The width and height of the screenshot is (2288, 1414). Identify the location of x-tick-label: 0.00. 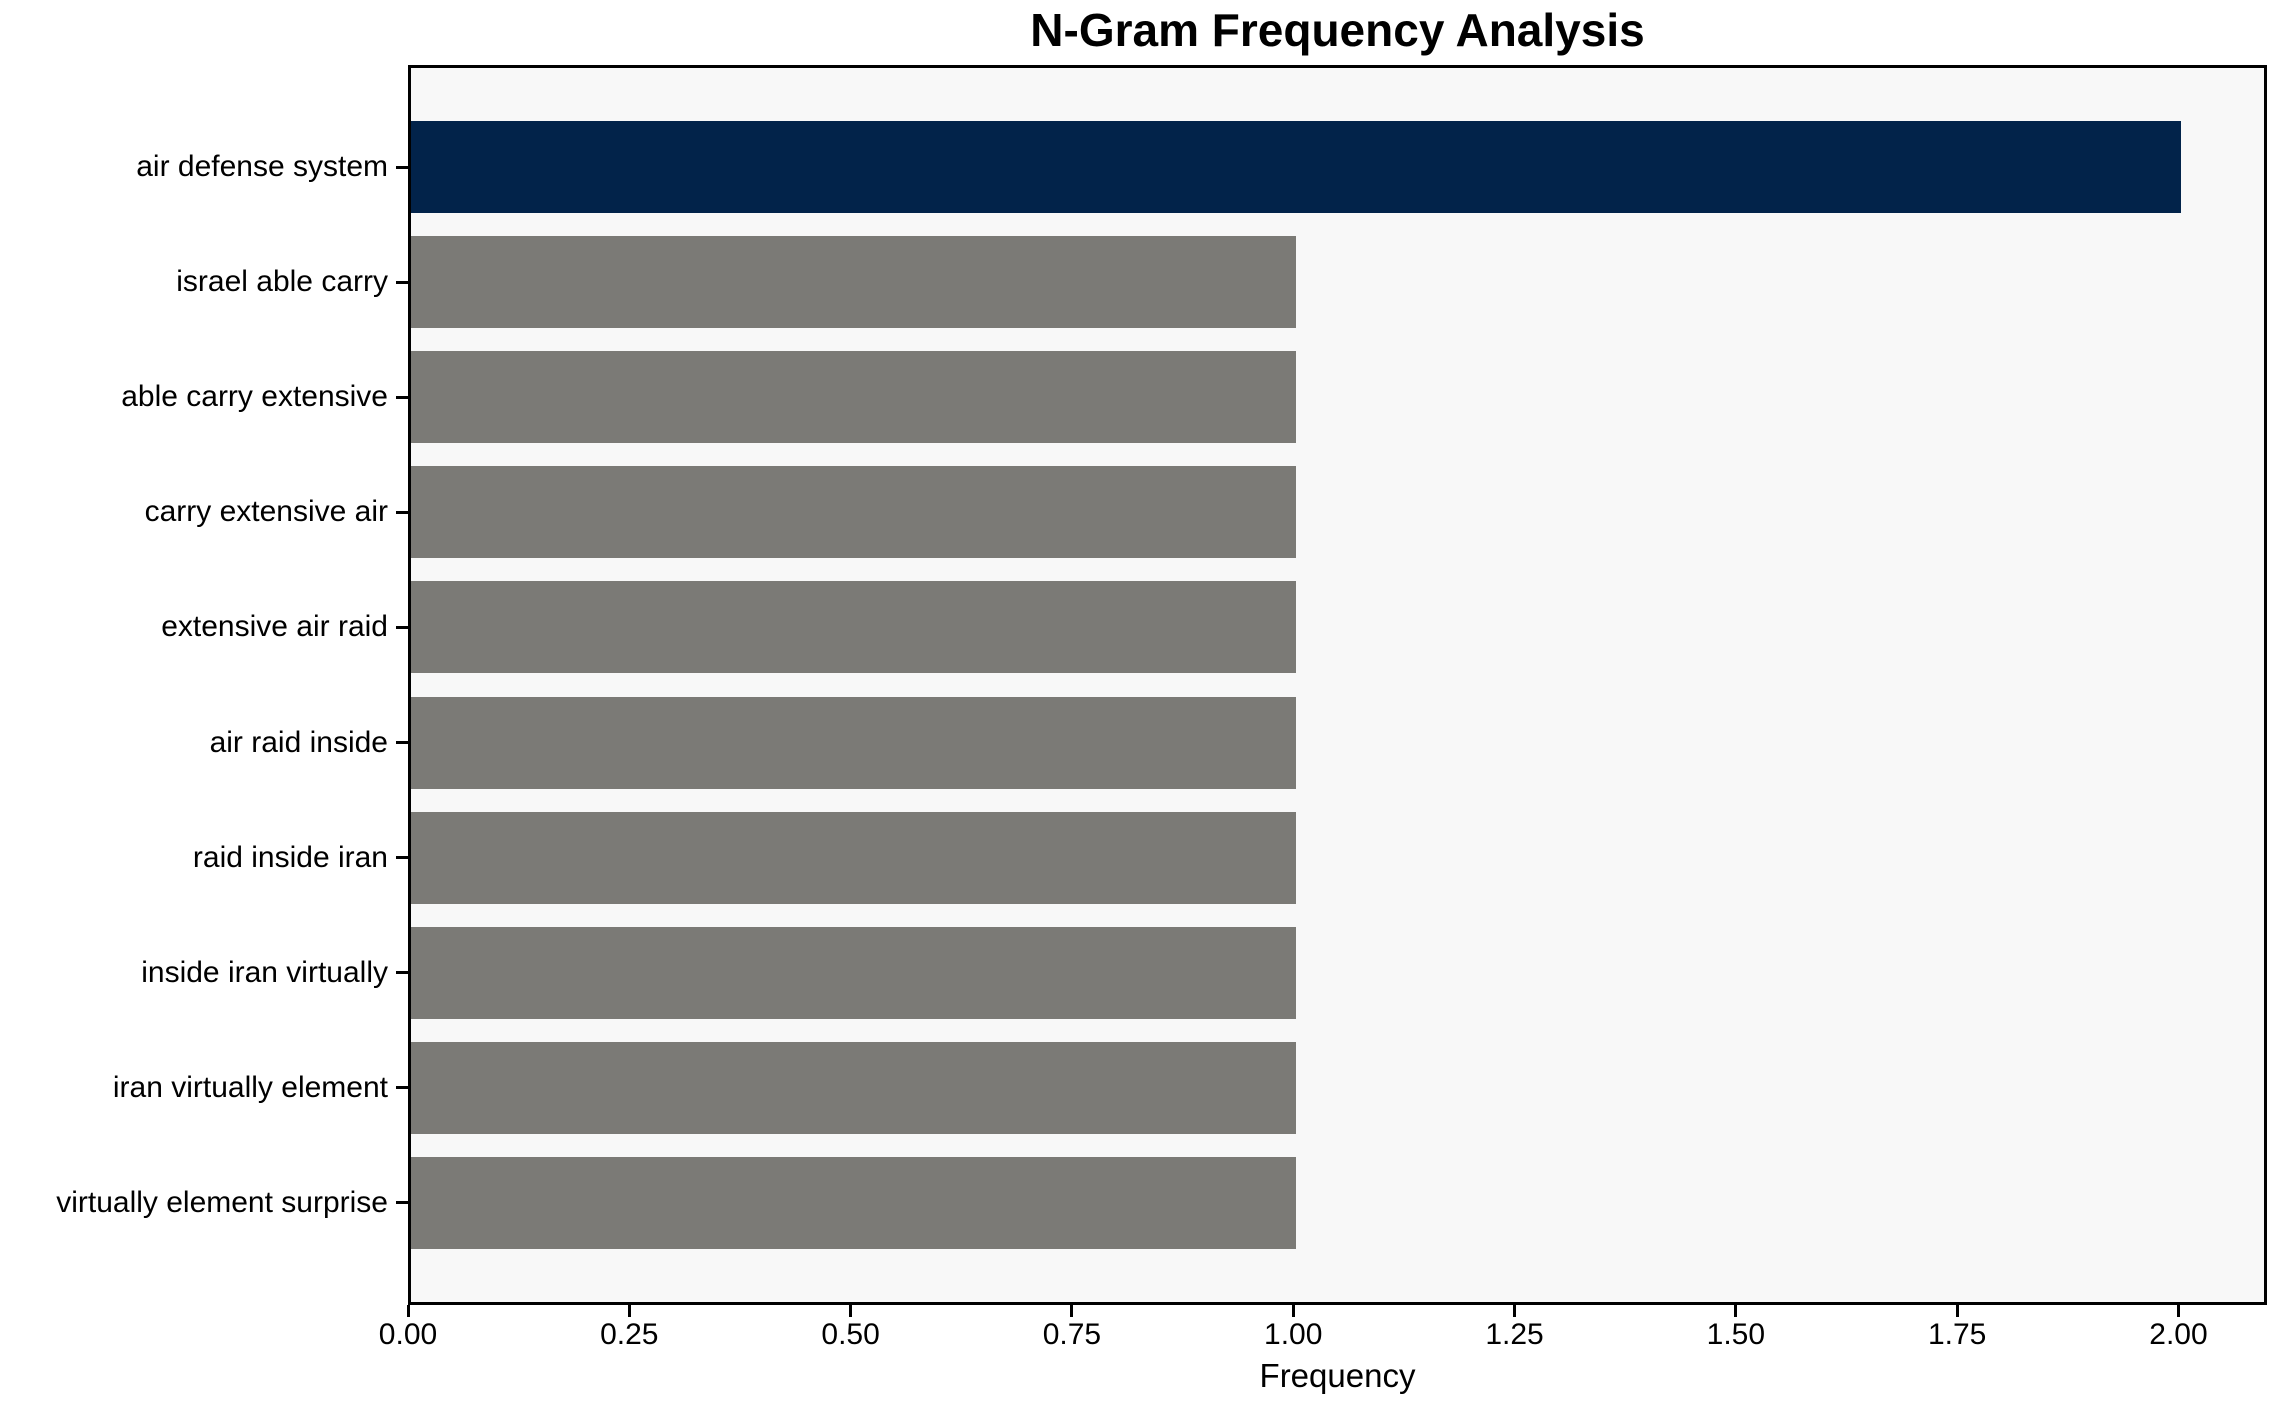
(408, 1334).